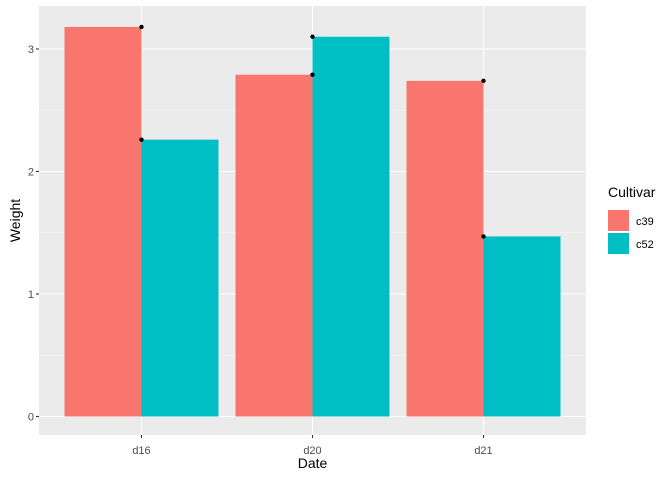 This screenshot has height=480, width=672. Describe the element at coordinates (141, 27) in the screenshot. I see `point-c39-d16` at that location.